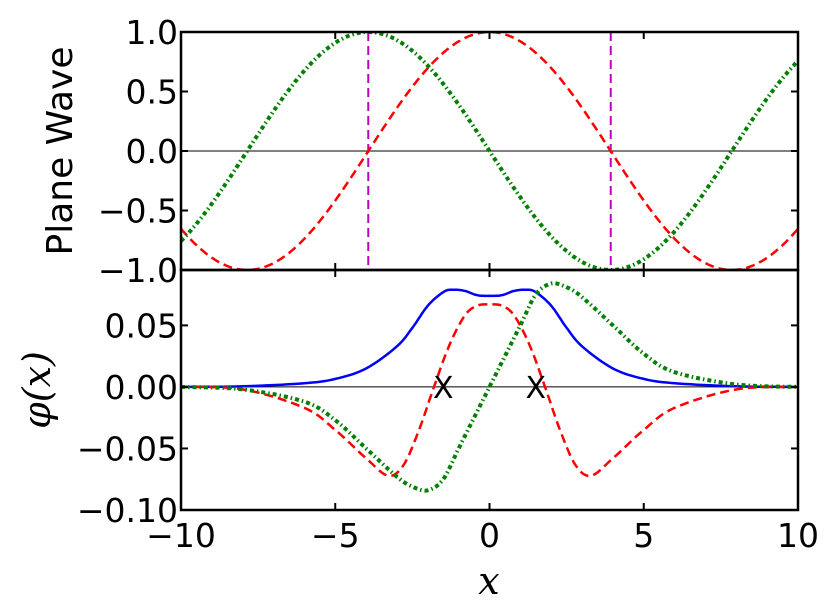 The height and width of the screenshot is (615, 831). I want to click on y-tick-label: −0.10, so click(127, 510).